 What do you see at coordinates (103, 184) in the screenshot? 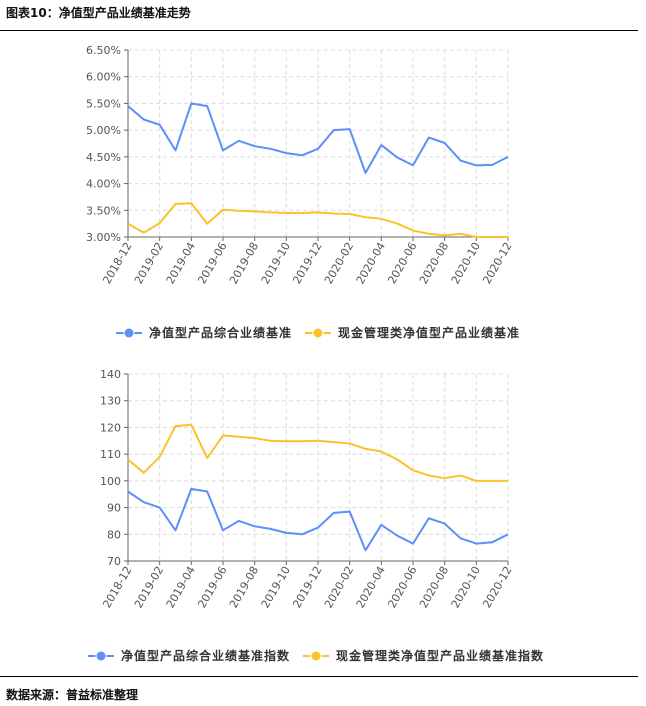
I see `y-tick-label: 4.00%` at bounding box center [103, 184].